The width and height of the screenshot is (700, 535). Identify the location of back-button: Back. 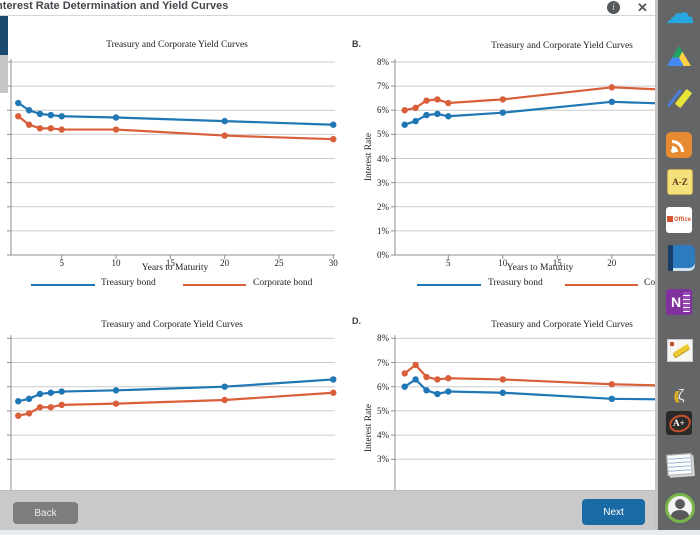
(45, 513).